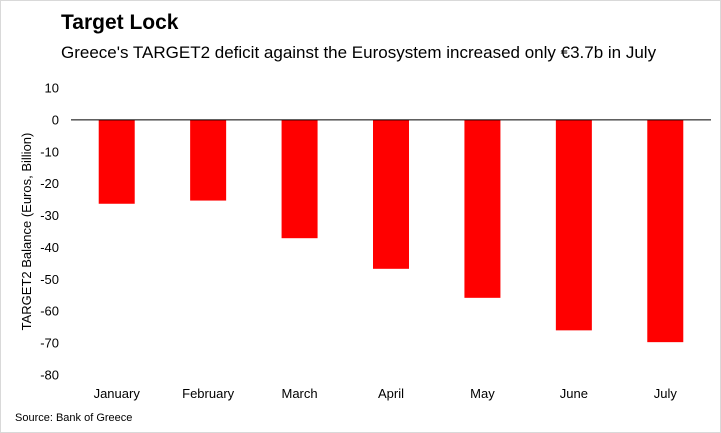 The width and height of the screenshot is (721, 433). What do you see at coordinates (574, 393) in the screenshot?
I see `x-tick-label: June` at bounding box center [574, 393].